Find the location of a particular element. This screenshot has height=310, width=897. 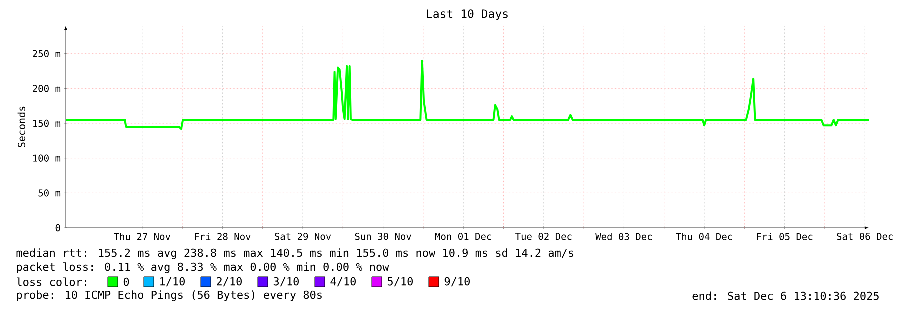

legend-label: 1/10 is located at coordinates (172, 282).